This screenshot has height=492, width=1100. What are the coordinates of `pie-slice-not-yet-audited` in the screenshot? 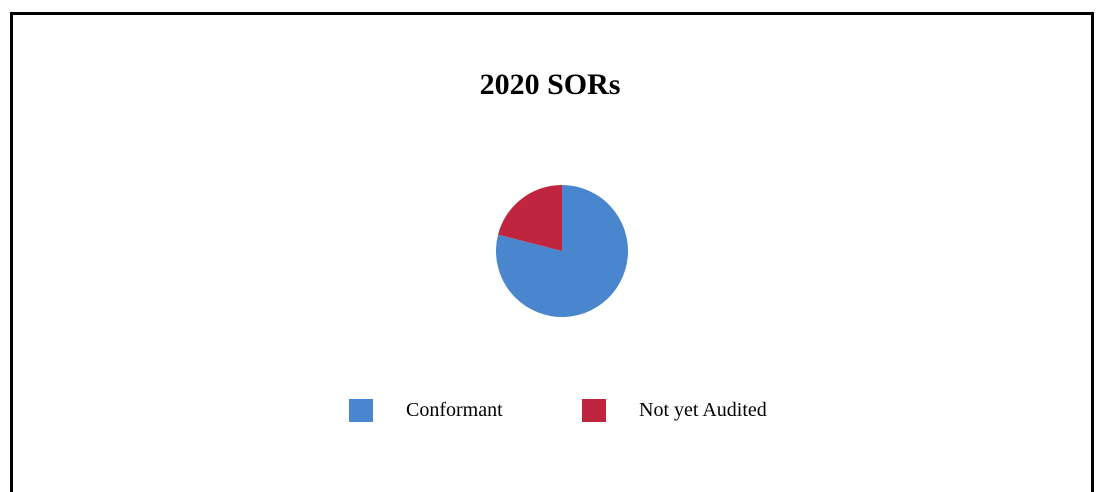 It's located at (530, 218).